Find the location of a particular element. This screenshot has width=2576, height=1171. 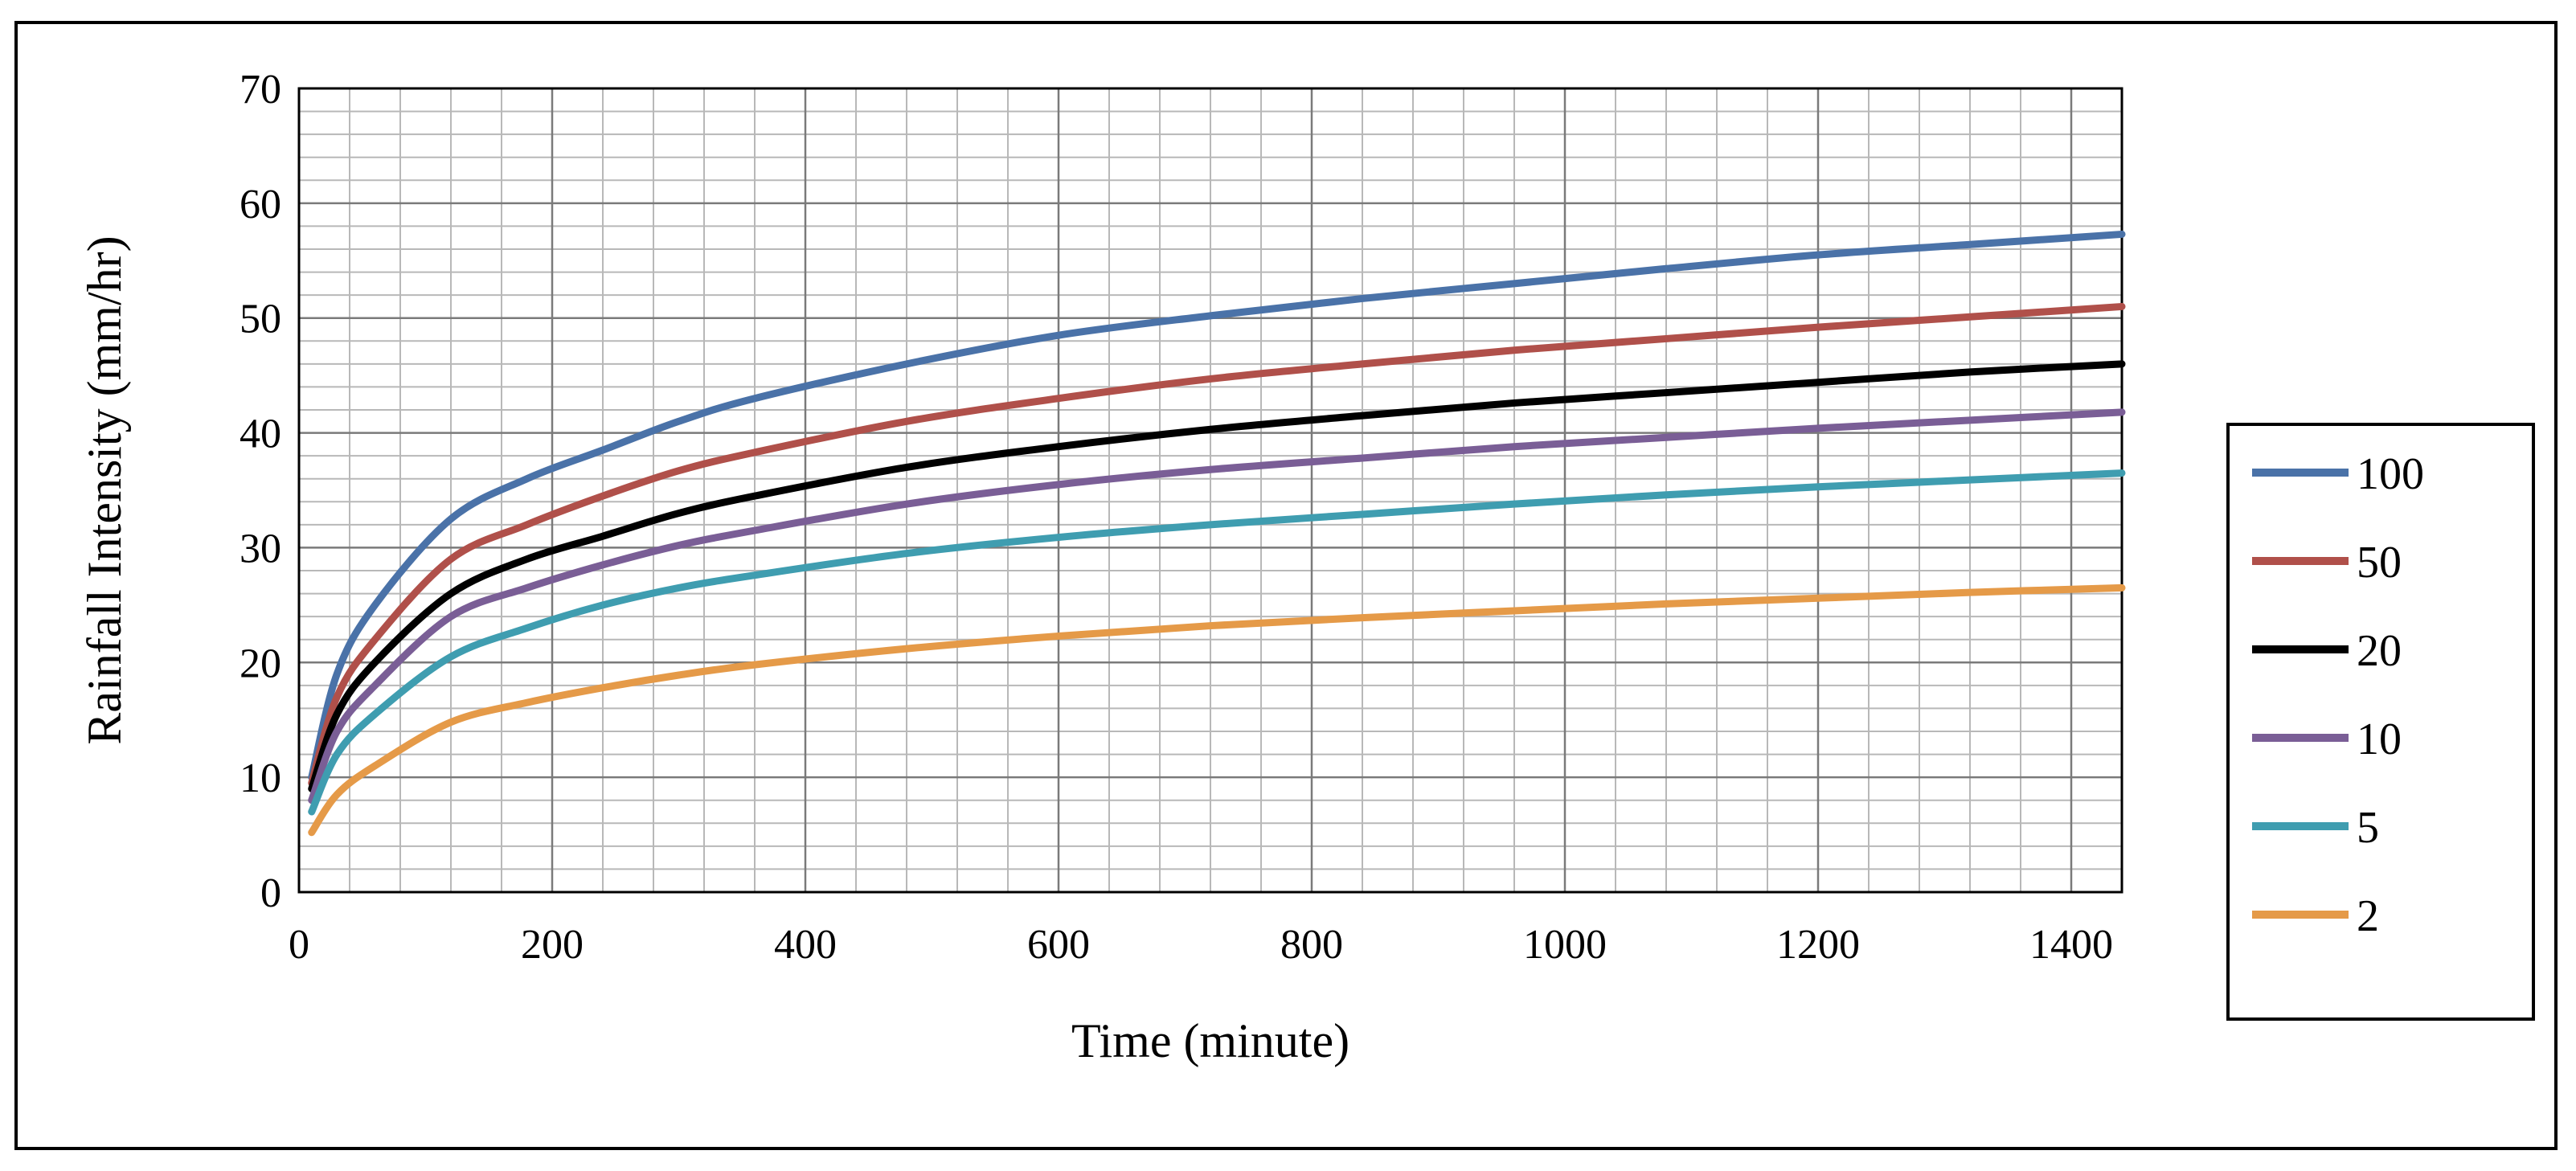

legend-label-20: 20 is located at coordinates (2379, 651).